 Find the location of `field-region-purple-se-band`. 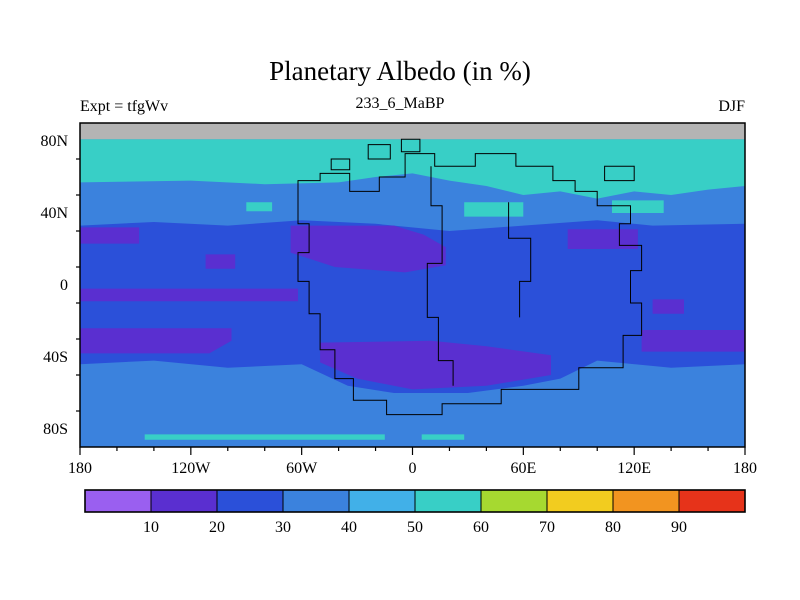

field-region-purple-se-band is located at coordinates (693, 341).